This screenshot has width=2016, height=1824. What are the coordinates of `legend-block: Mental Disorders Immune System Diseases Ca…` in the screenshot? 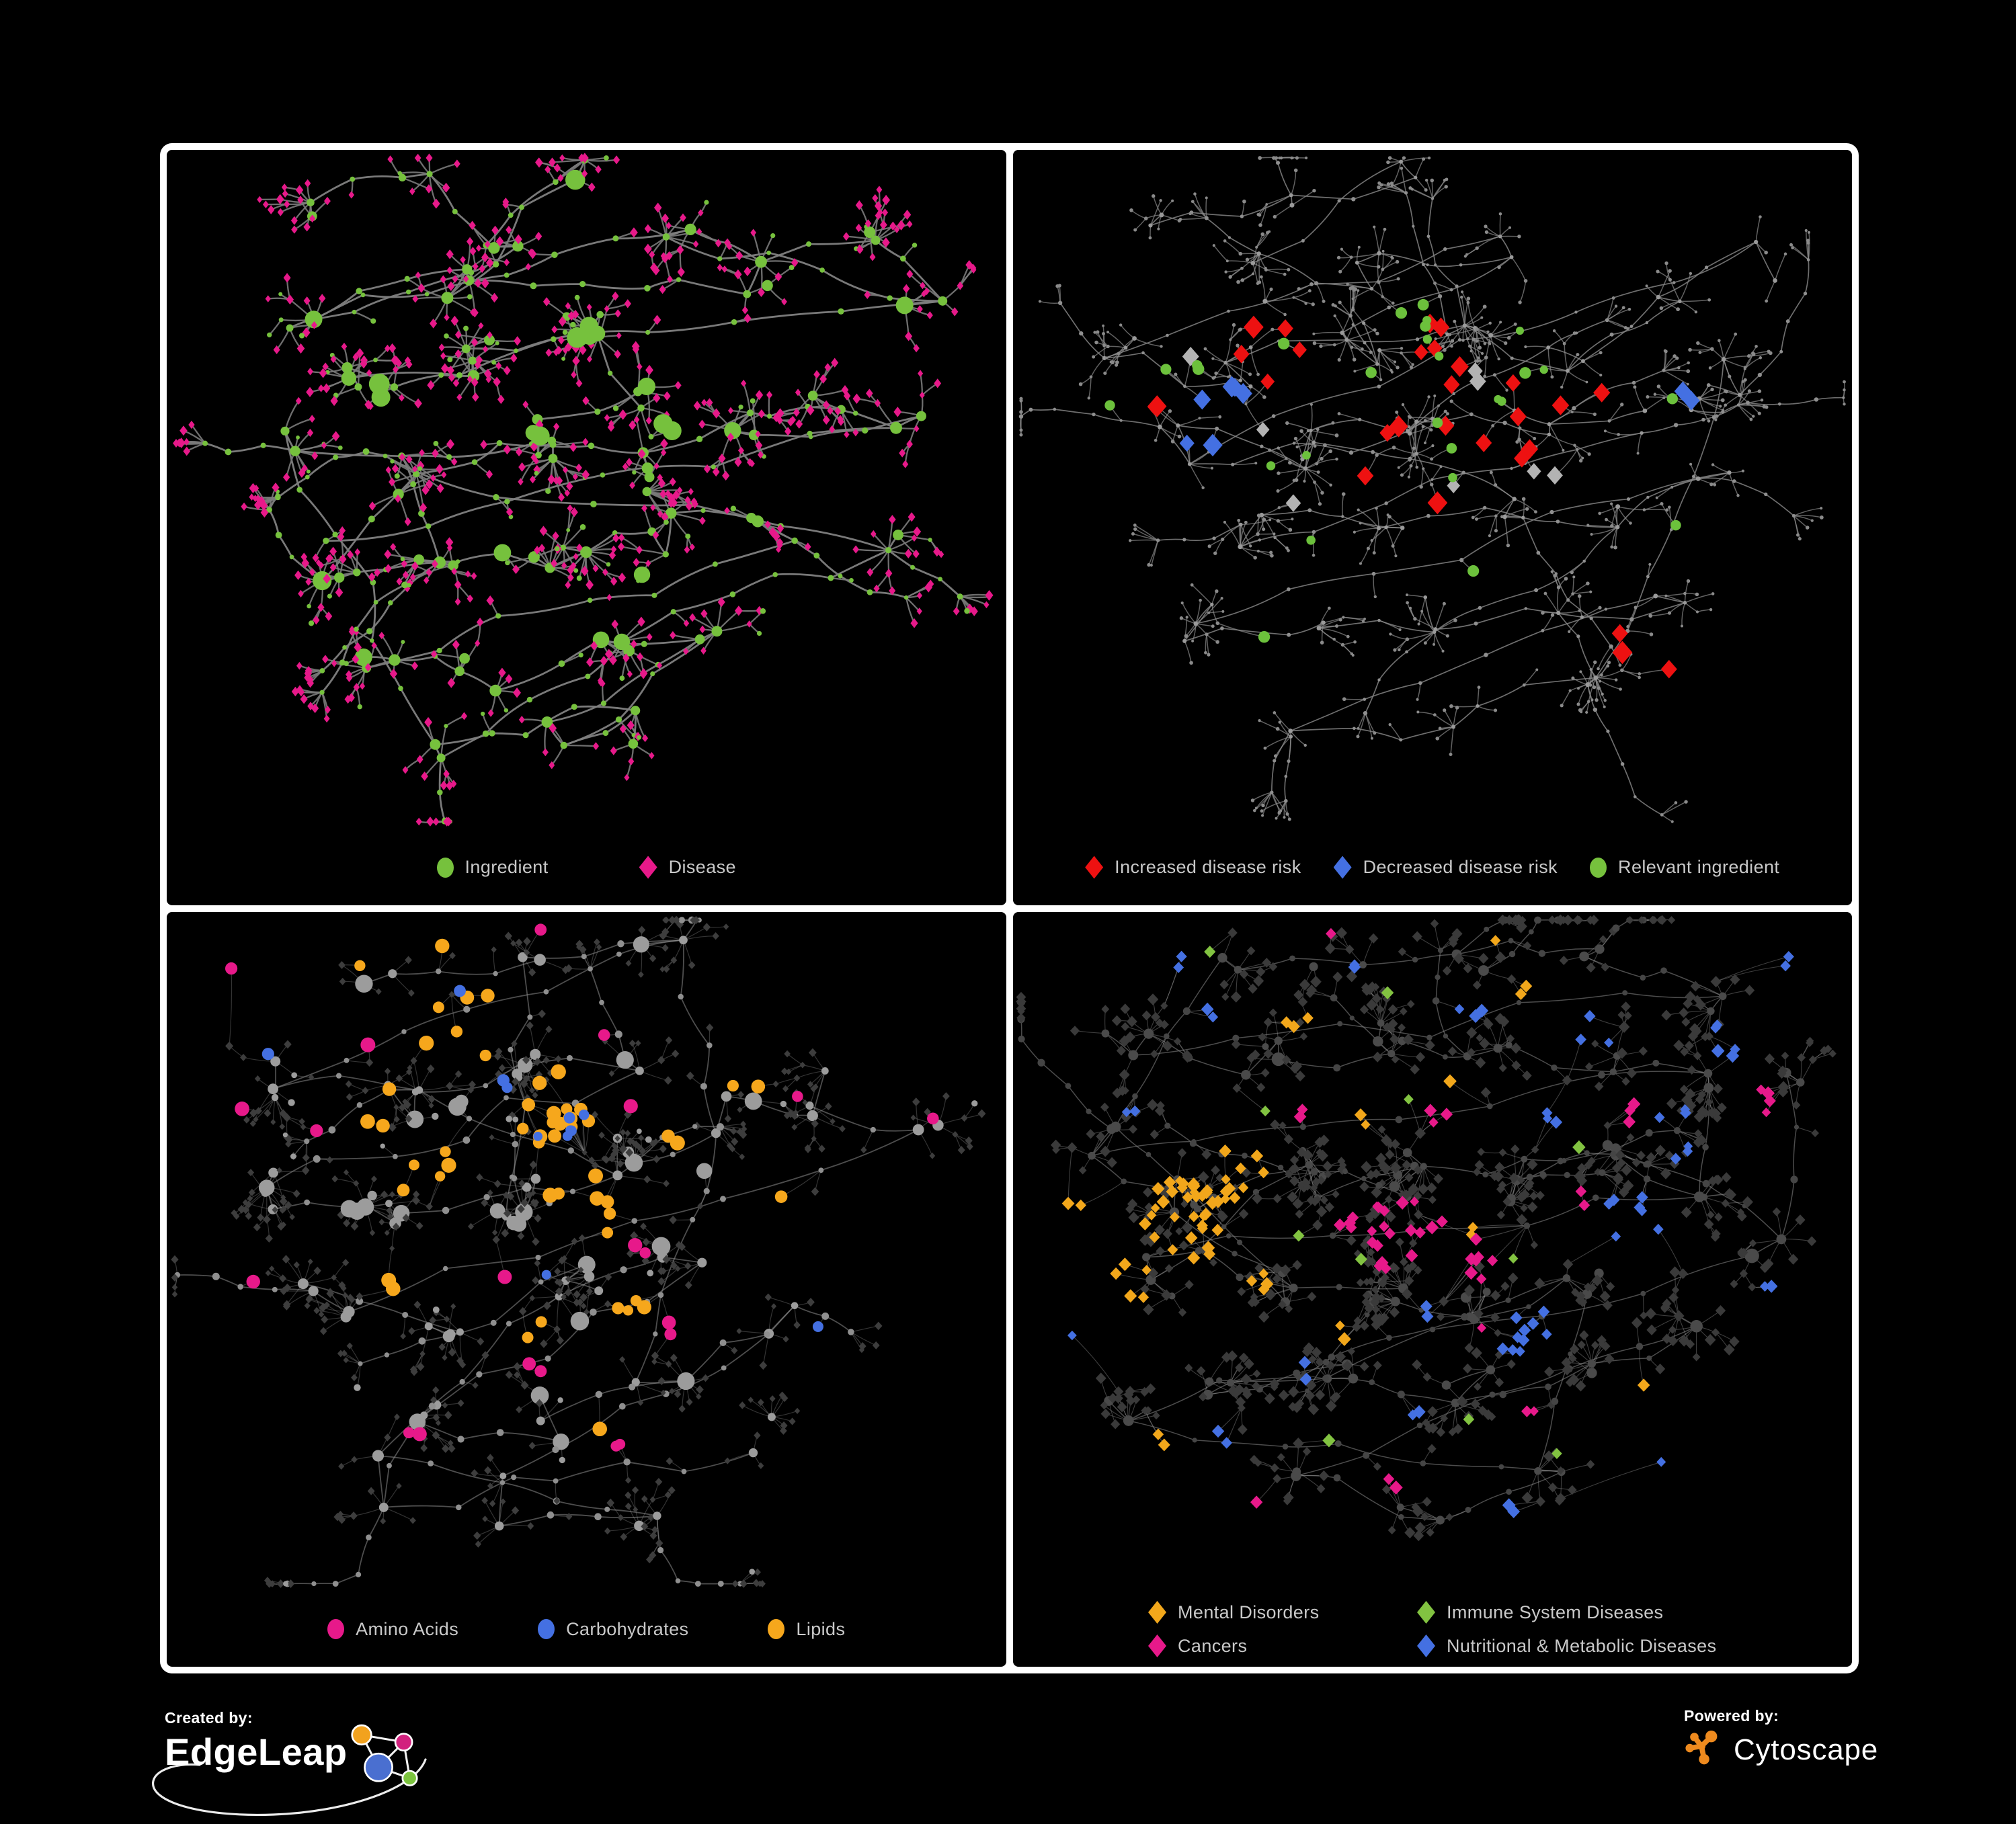 It's located at (1432, 1629).